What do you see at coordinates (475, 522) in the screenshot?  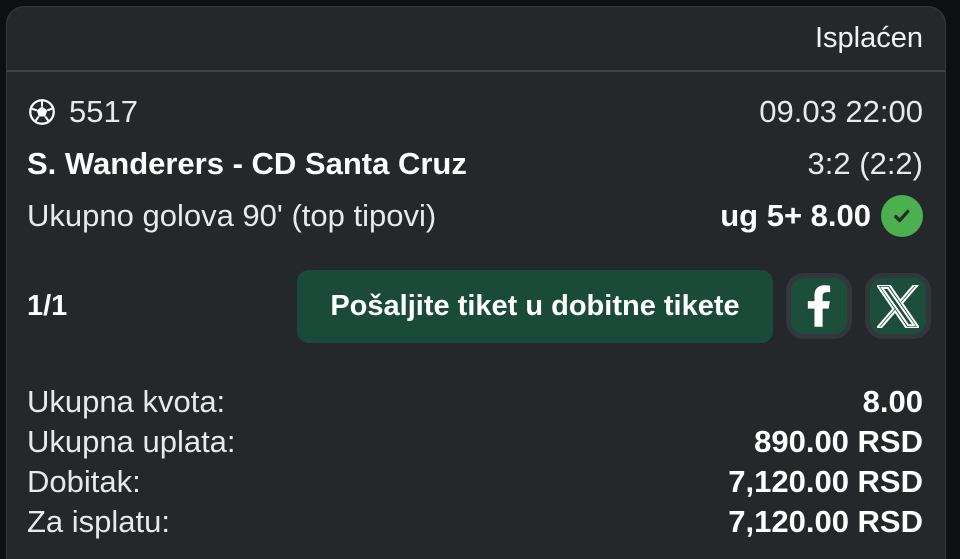 I see `total-row-payout: Za isplatu: 7,120.00 RSD` at bounding box center [475, 522].